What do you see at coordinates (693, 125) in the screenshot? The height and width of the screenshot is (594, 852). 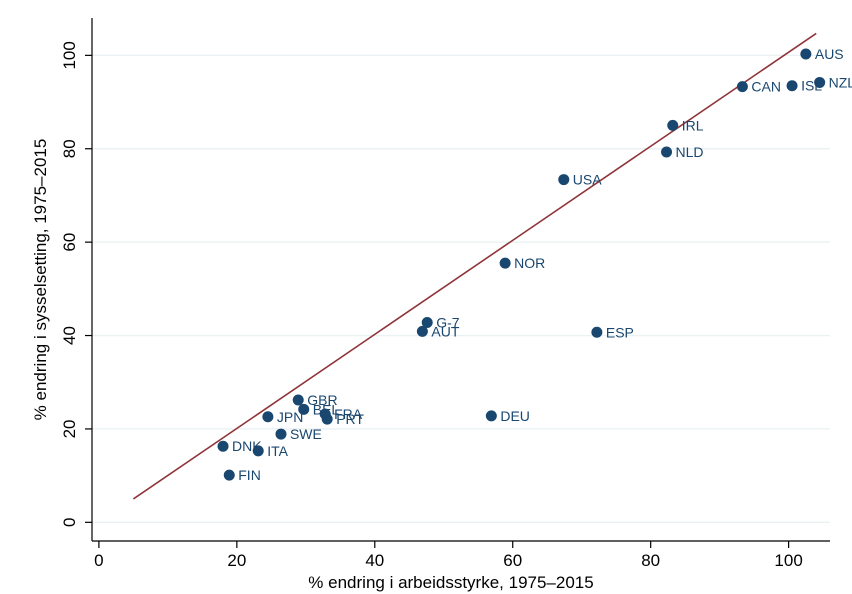 I see `point-label: IRL` at bounding box center [693, 125].